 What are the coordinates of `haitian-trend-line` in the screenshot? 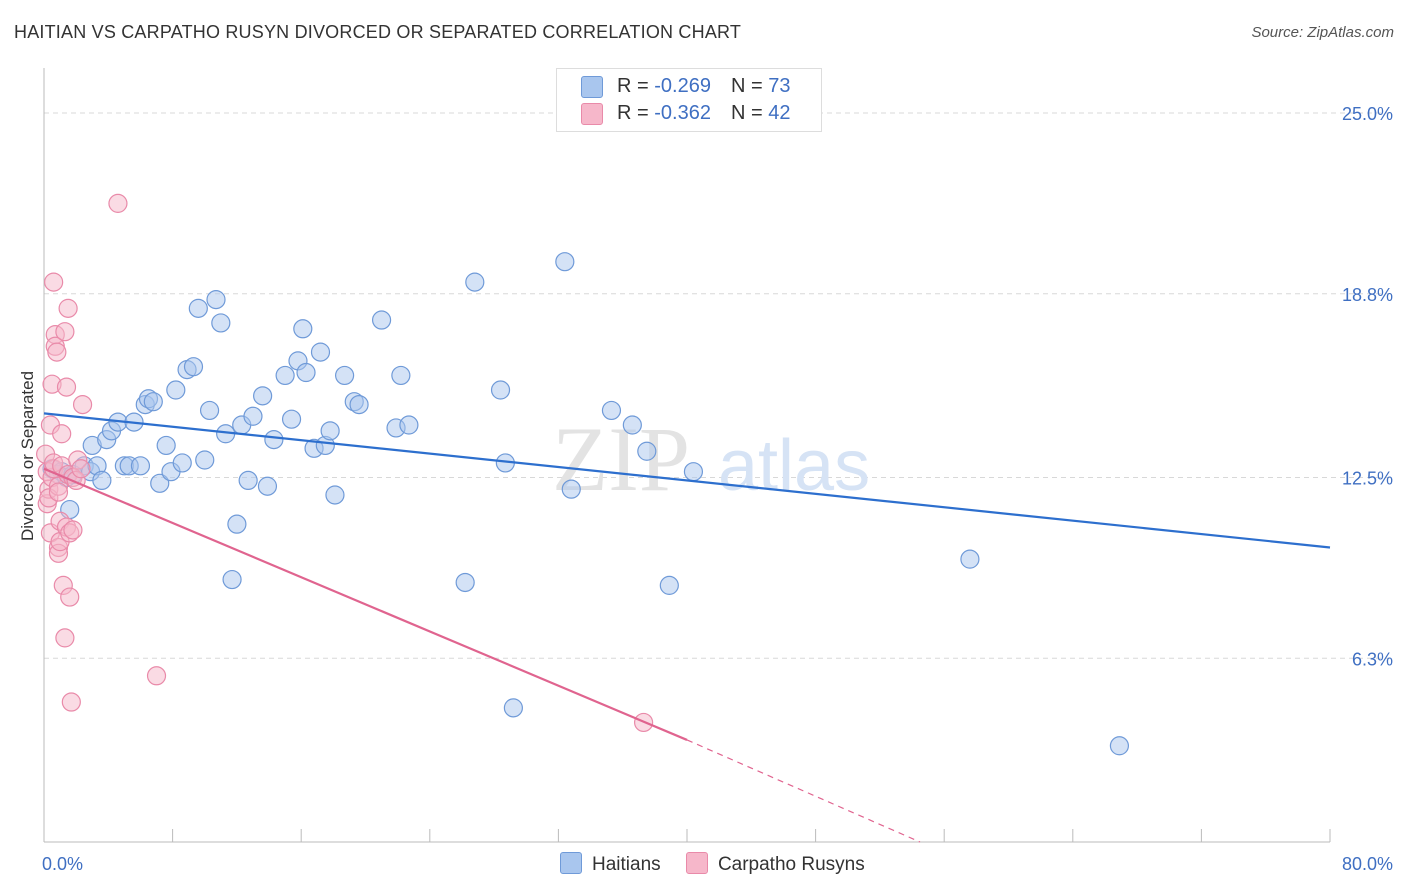 It's located at (687, 480).